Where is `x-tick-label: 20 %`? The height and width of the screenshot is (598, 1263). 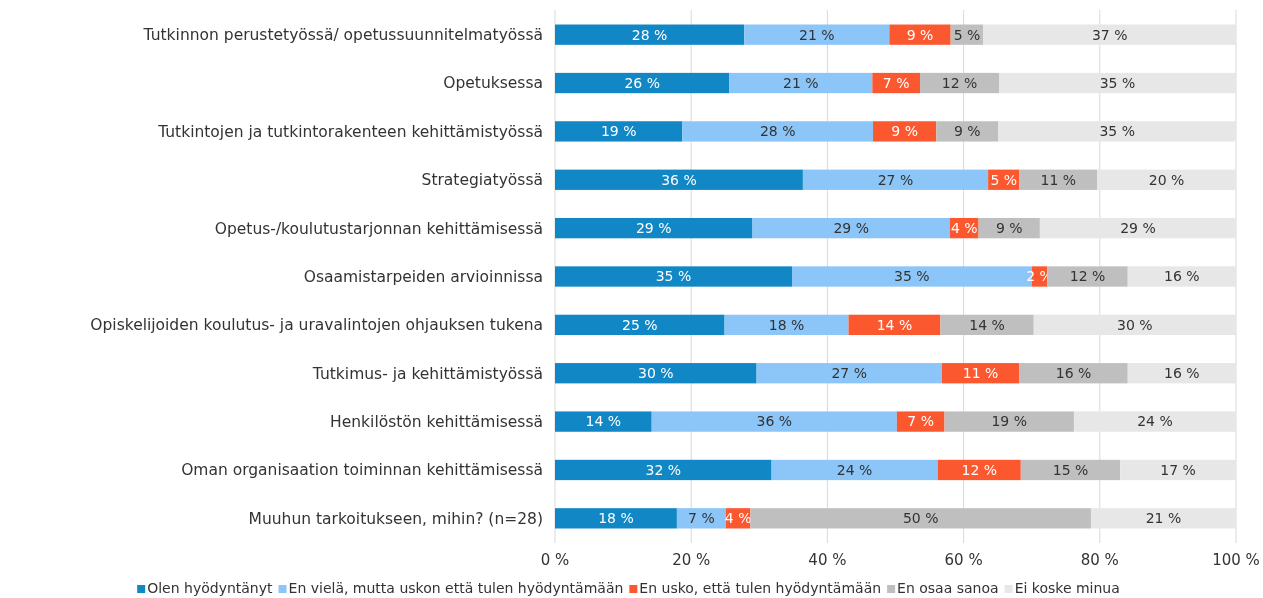 x-tick-label: 20 % is located at coordinates (691, 560).